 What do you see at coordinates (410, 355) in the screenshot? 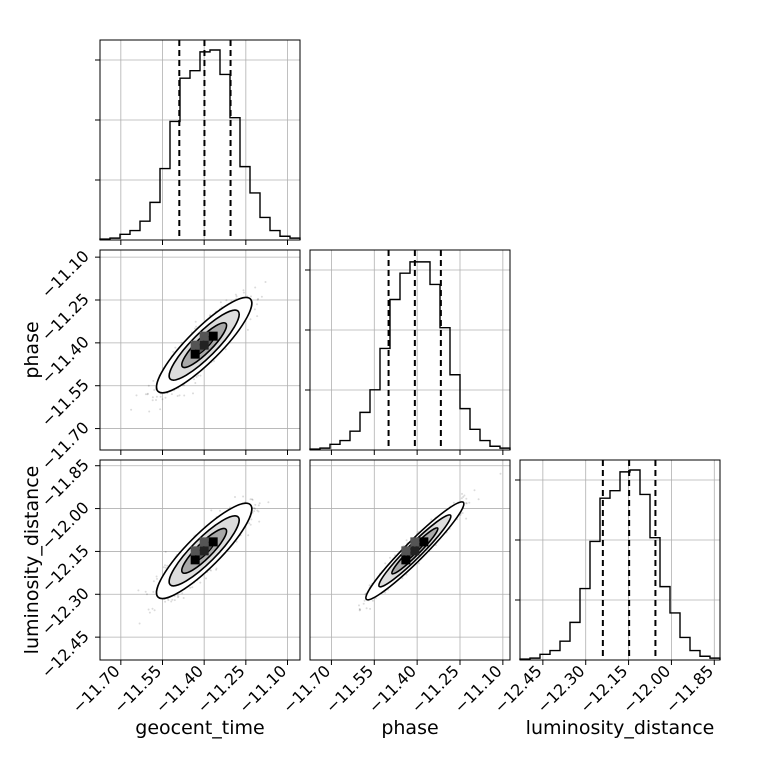
I see `histogram-phase` at bounding box center [410, 355].